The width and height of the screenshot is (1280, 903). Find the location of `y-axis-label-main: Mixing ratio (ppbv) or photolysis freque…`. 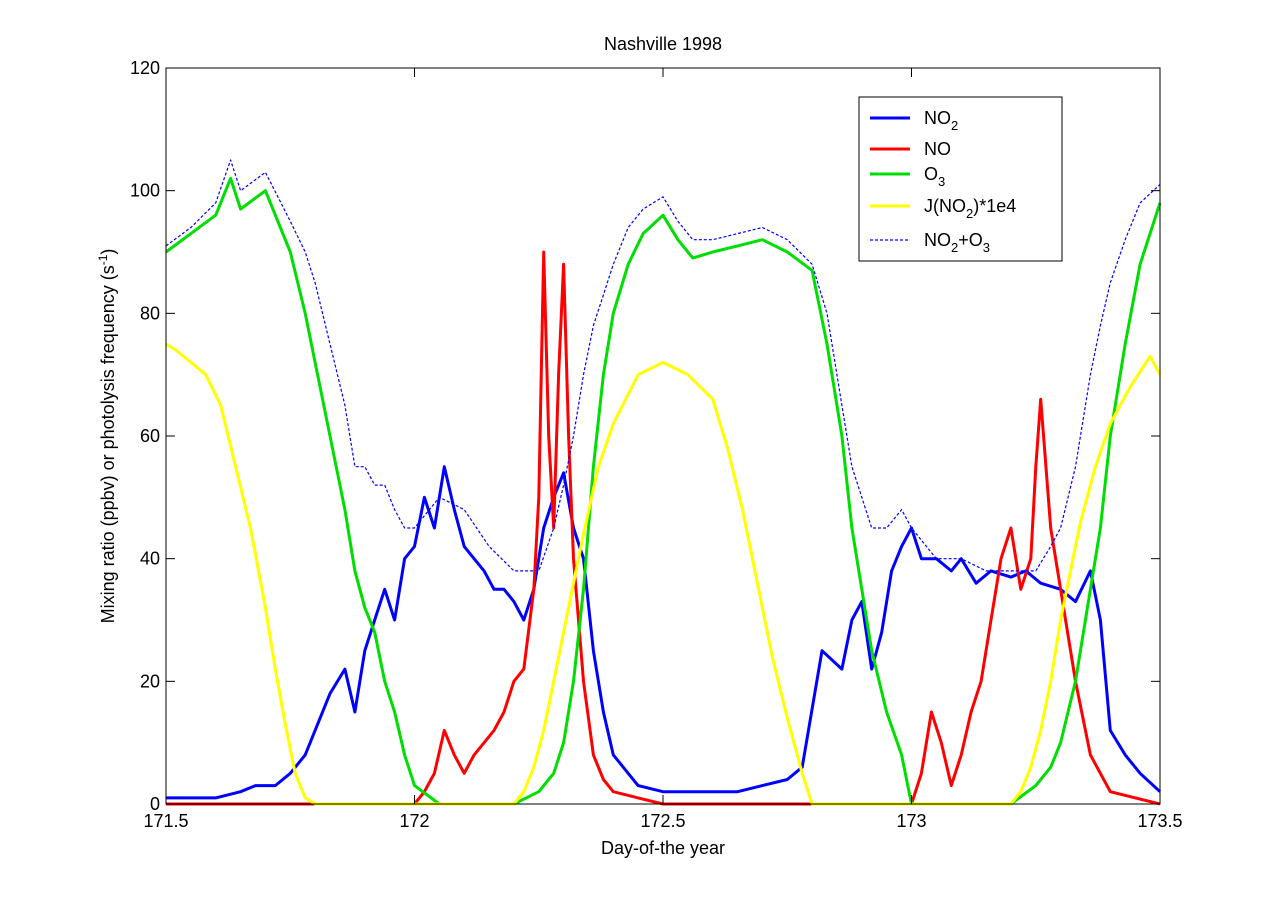

y-axis-label-main: Mixing ratio (ppbv) or photolysis freque… is located at coordinates (108, 444).